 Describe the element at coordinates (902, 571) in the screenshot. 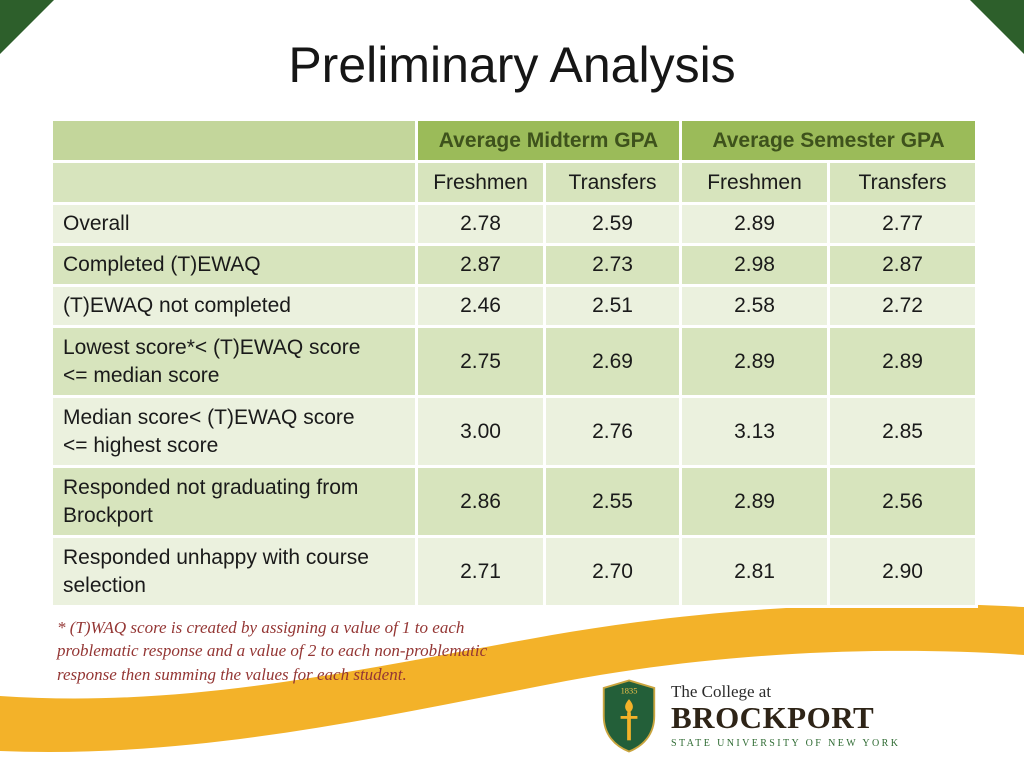

I see `gpa-value: 2.90` at that location.